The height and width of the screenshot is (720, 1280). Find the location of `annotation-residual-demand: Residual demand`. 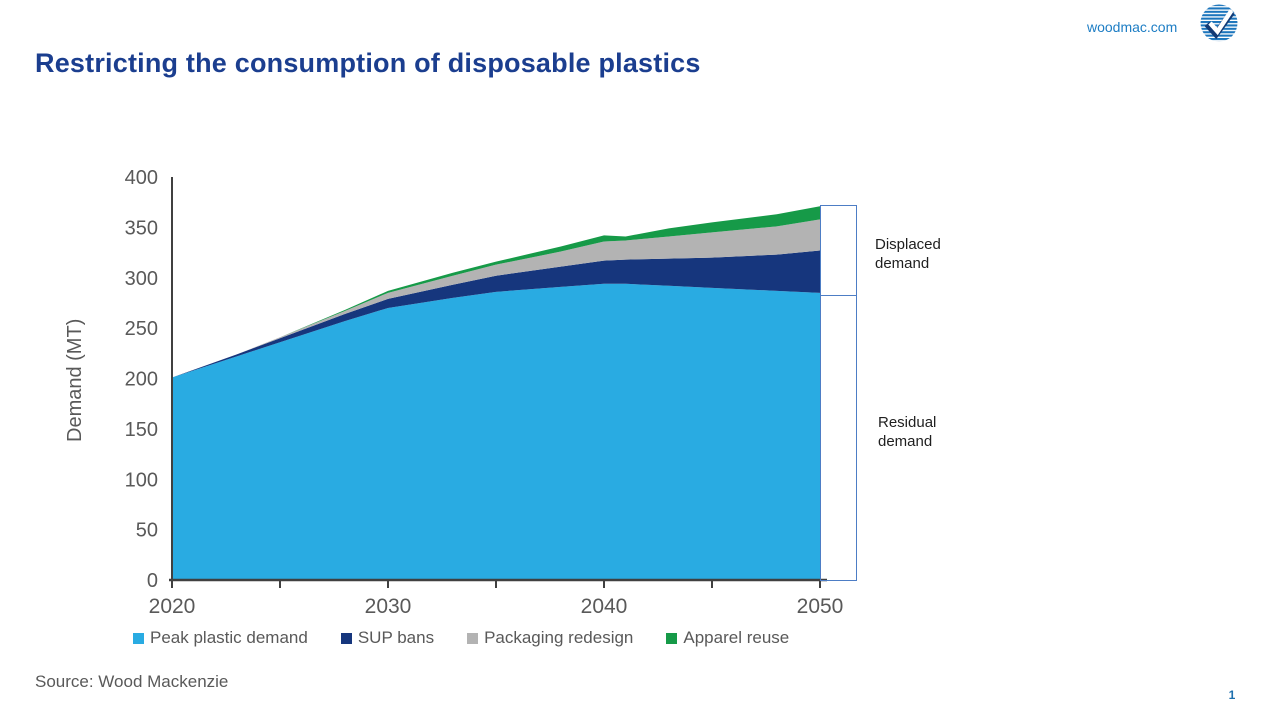

annotation-residual-demand: Residual demand is located at coordinates (907, 432).